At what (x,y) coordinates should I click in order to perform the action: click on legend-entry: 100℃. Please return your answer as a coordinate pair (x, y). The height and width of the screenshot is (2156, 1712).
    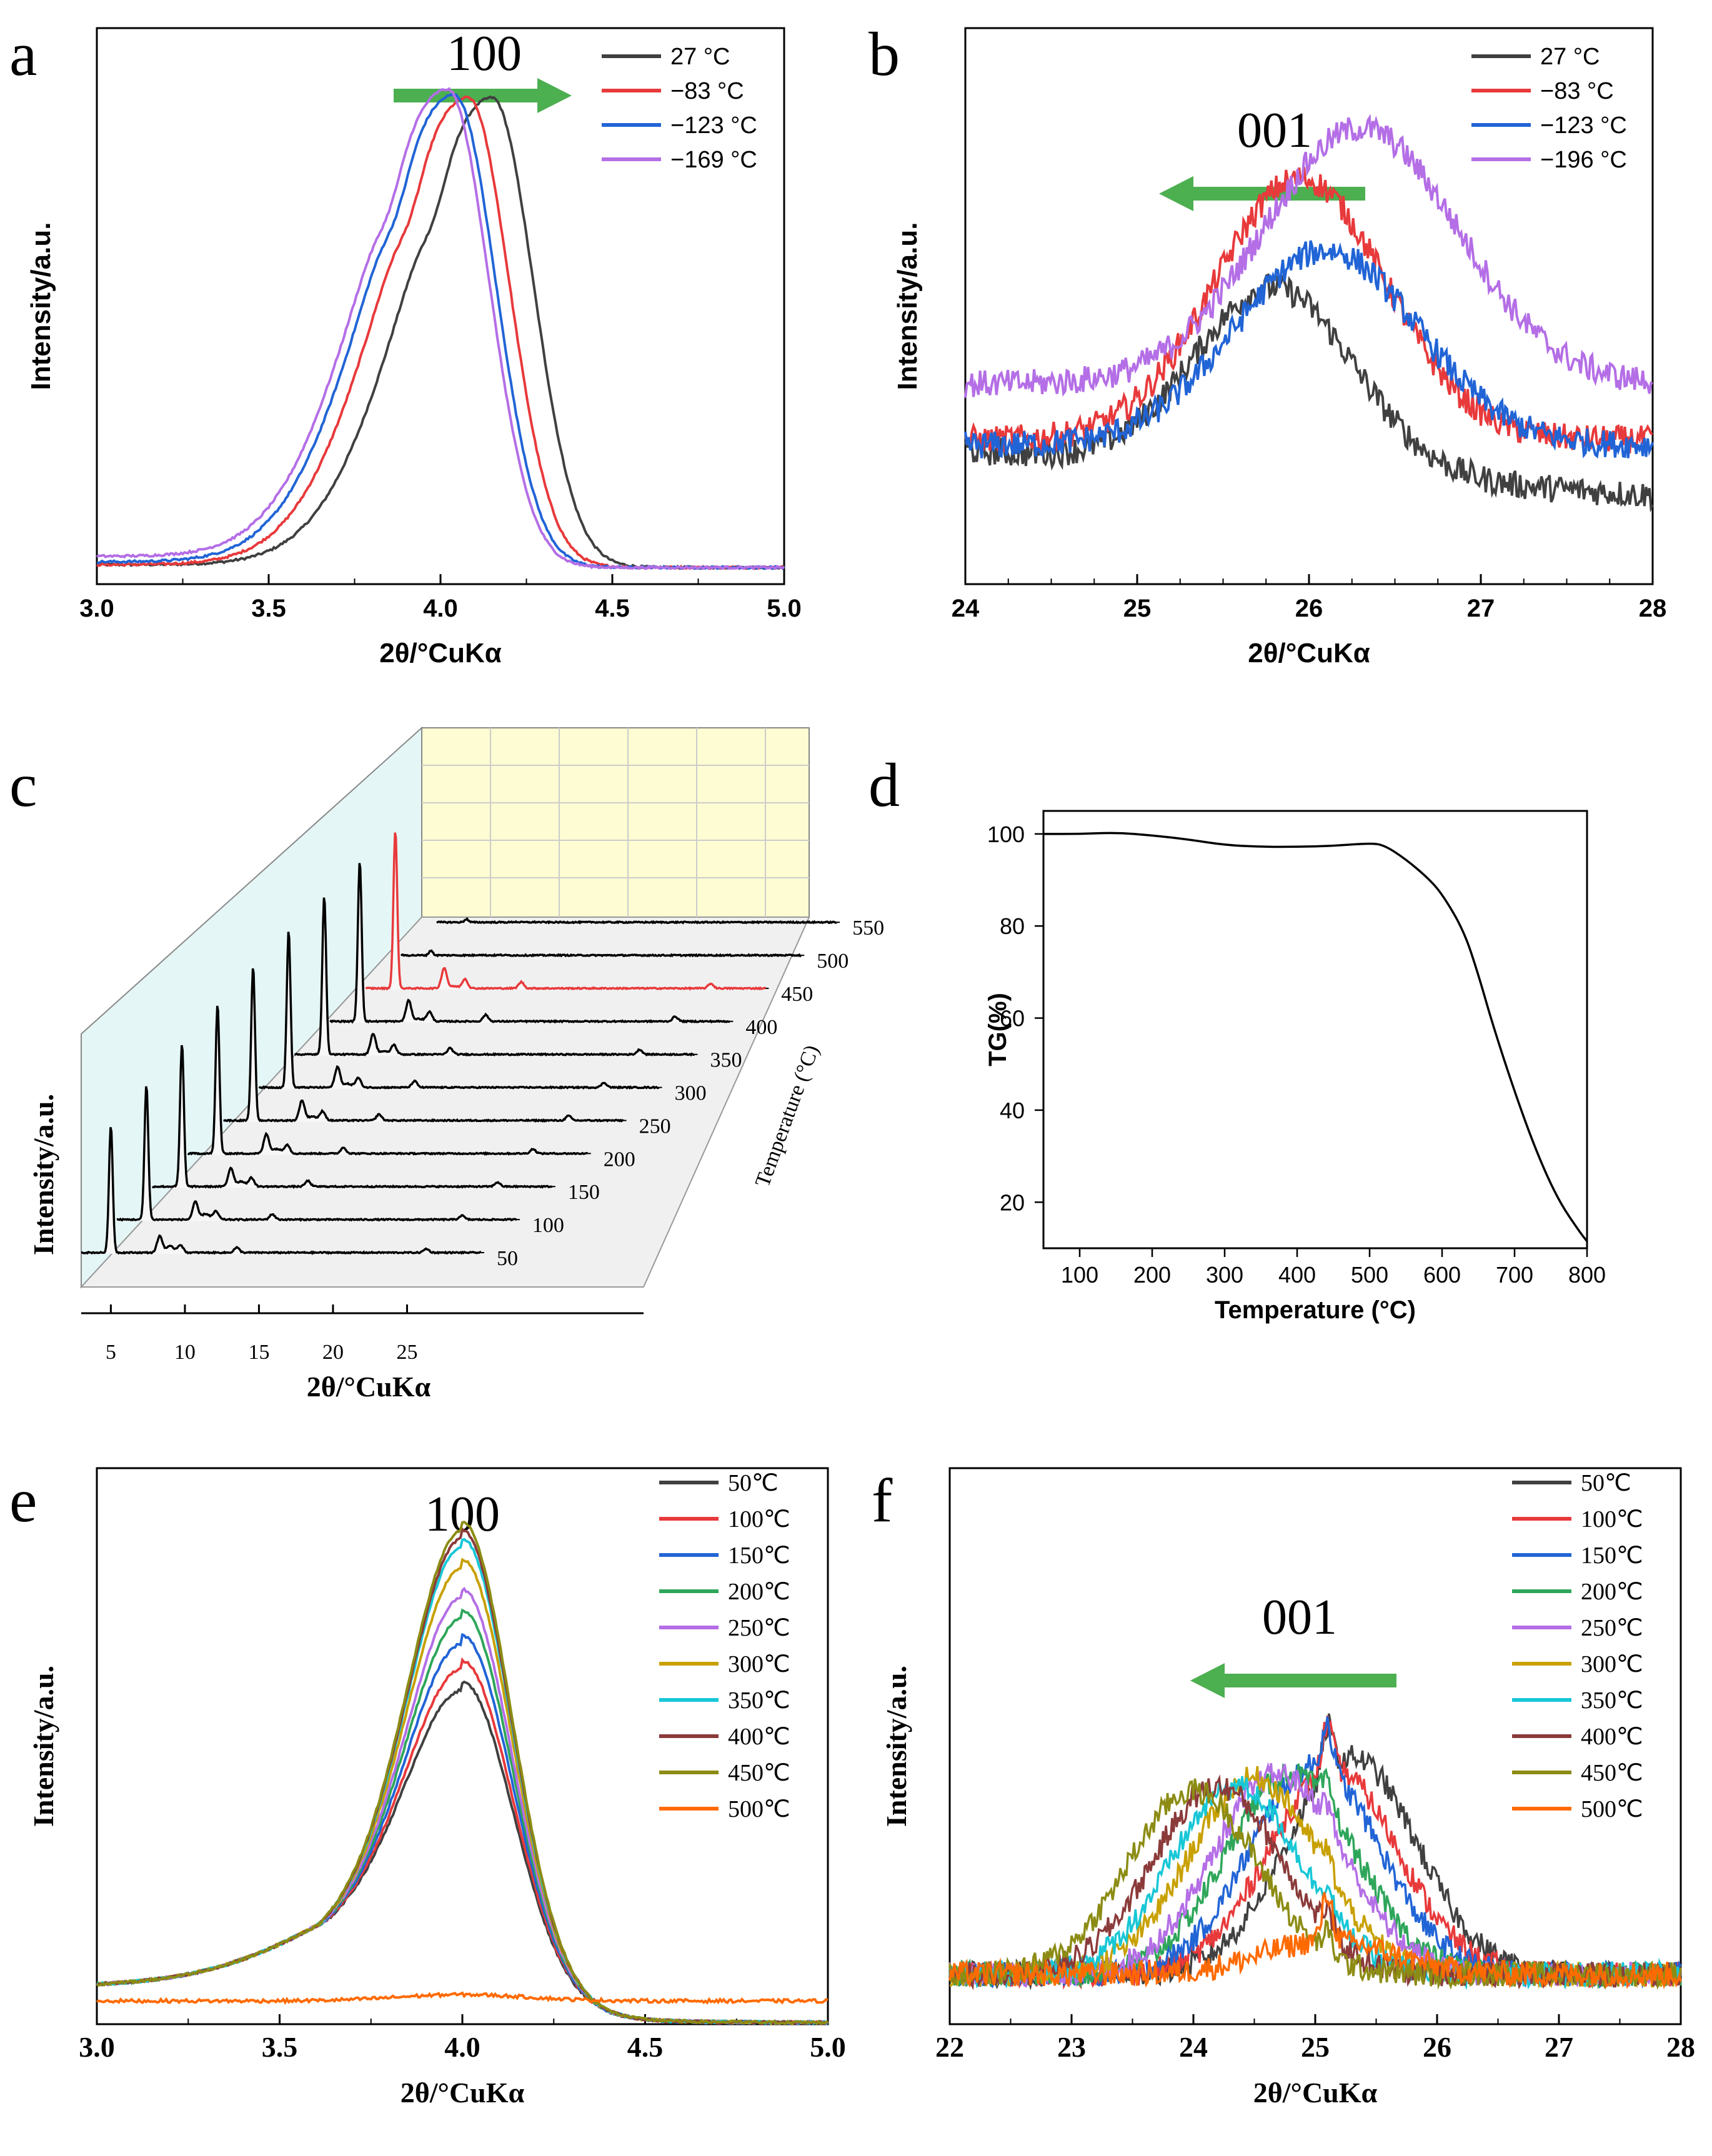
    Looking at the image, I should click on (759, 1519).